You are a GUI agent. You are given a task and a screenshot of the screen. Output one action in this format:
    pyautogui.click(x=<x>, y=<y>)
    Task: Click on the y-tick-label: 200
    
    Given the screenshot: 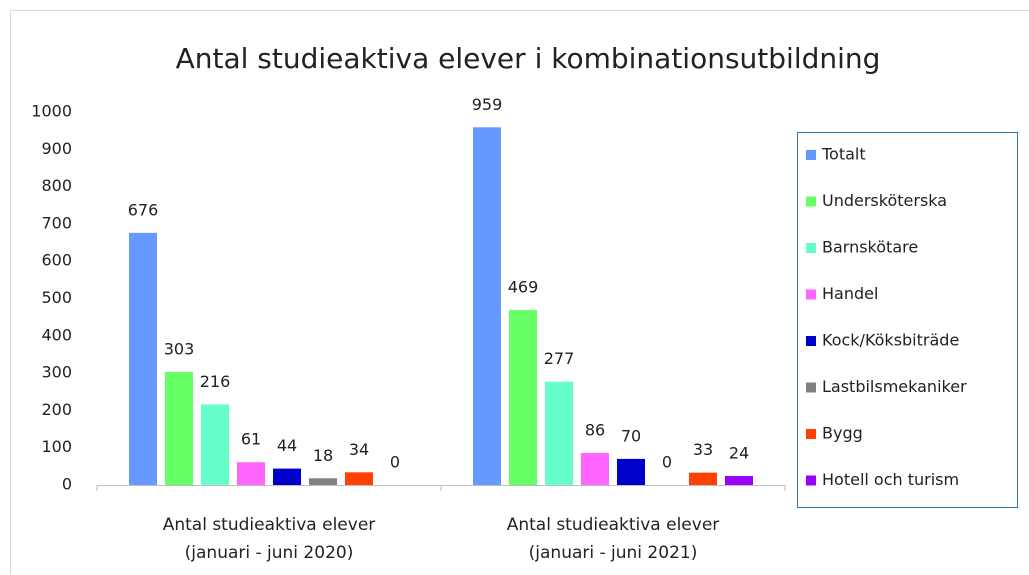 What is the action you would take?
    pyautogui.click(x=56, y=409)
    